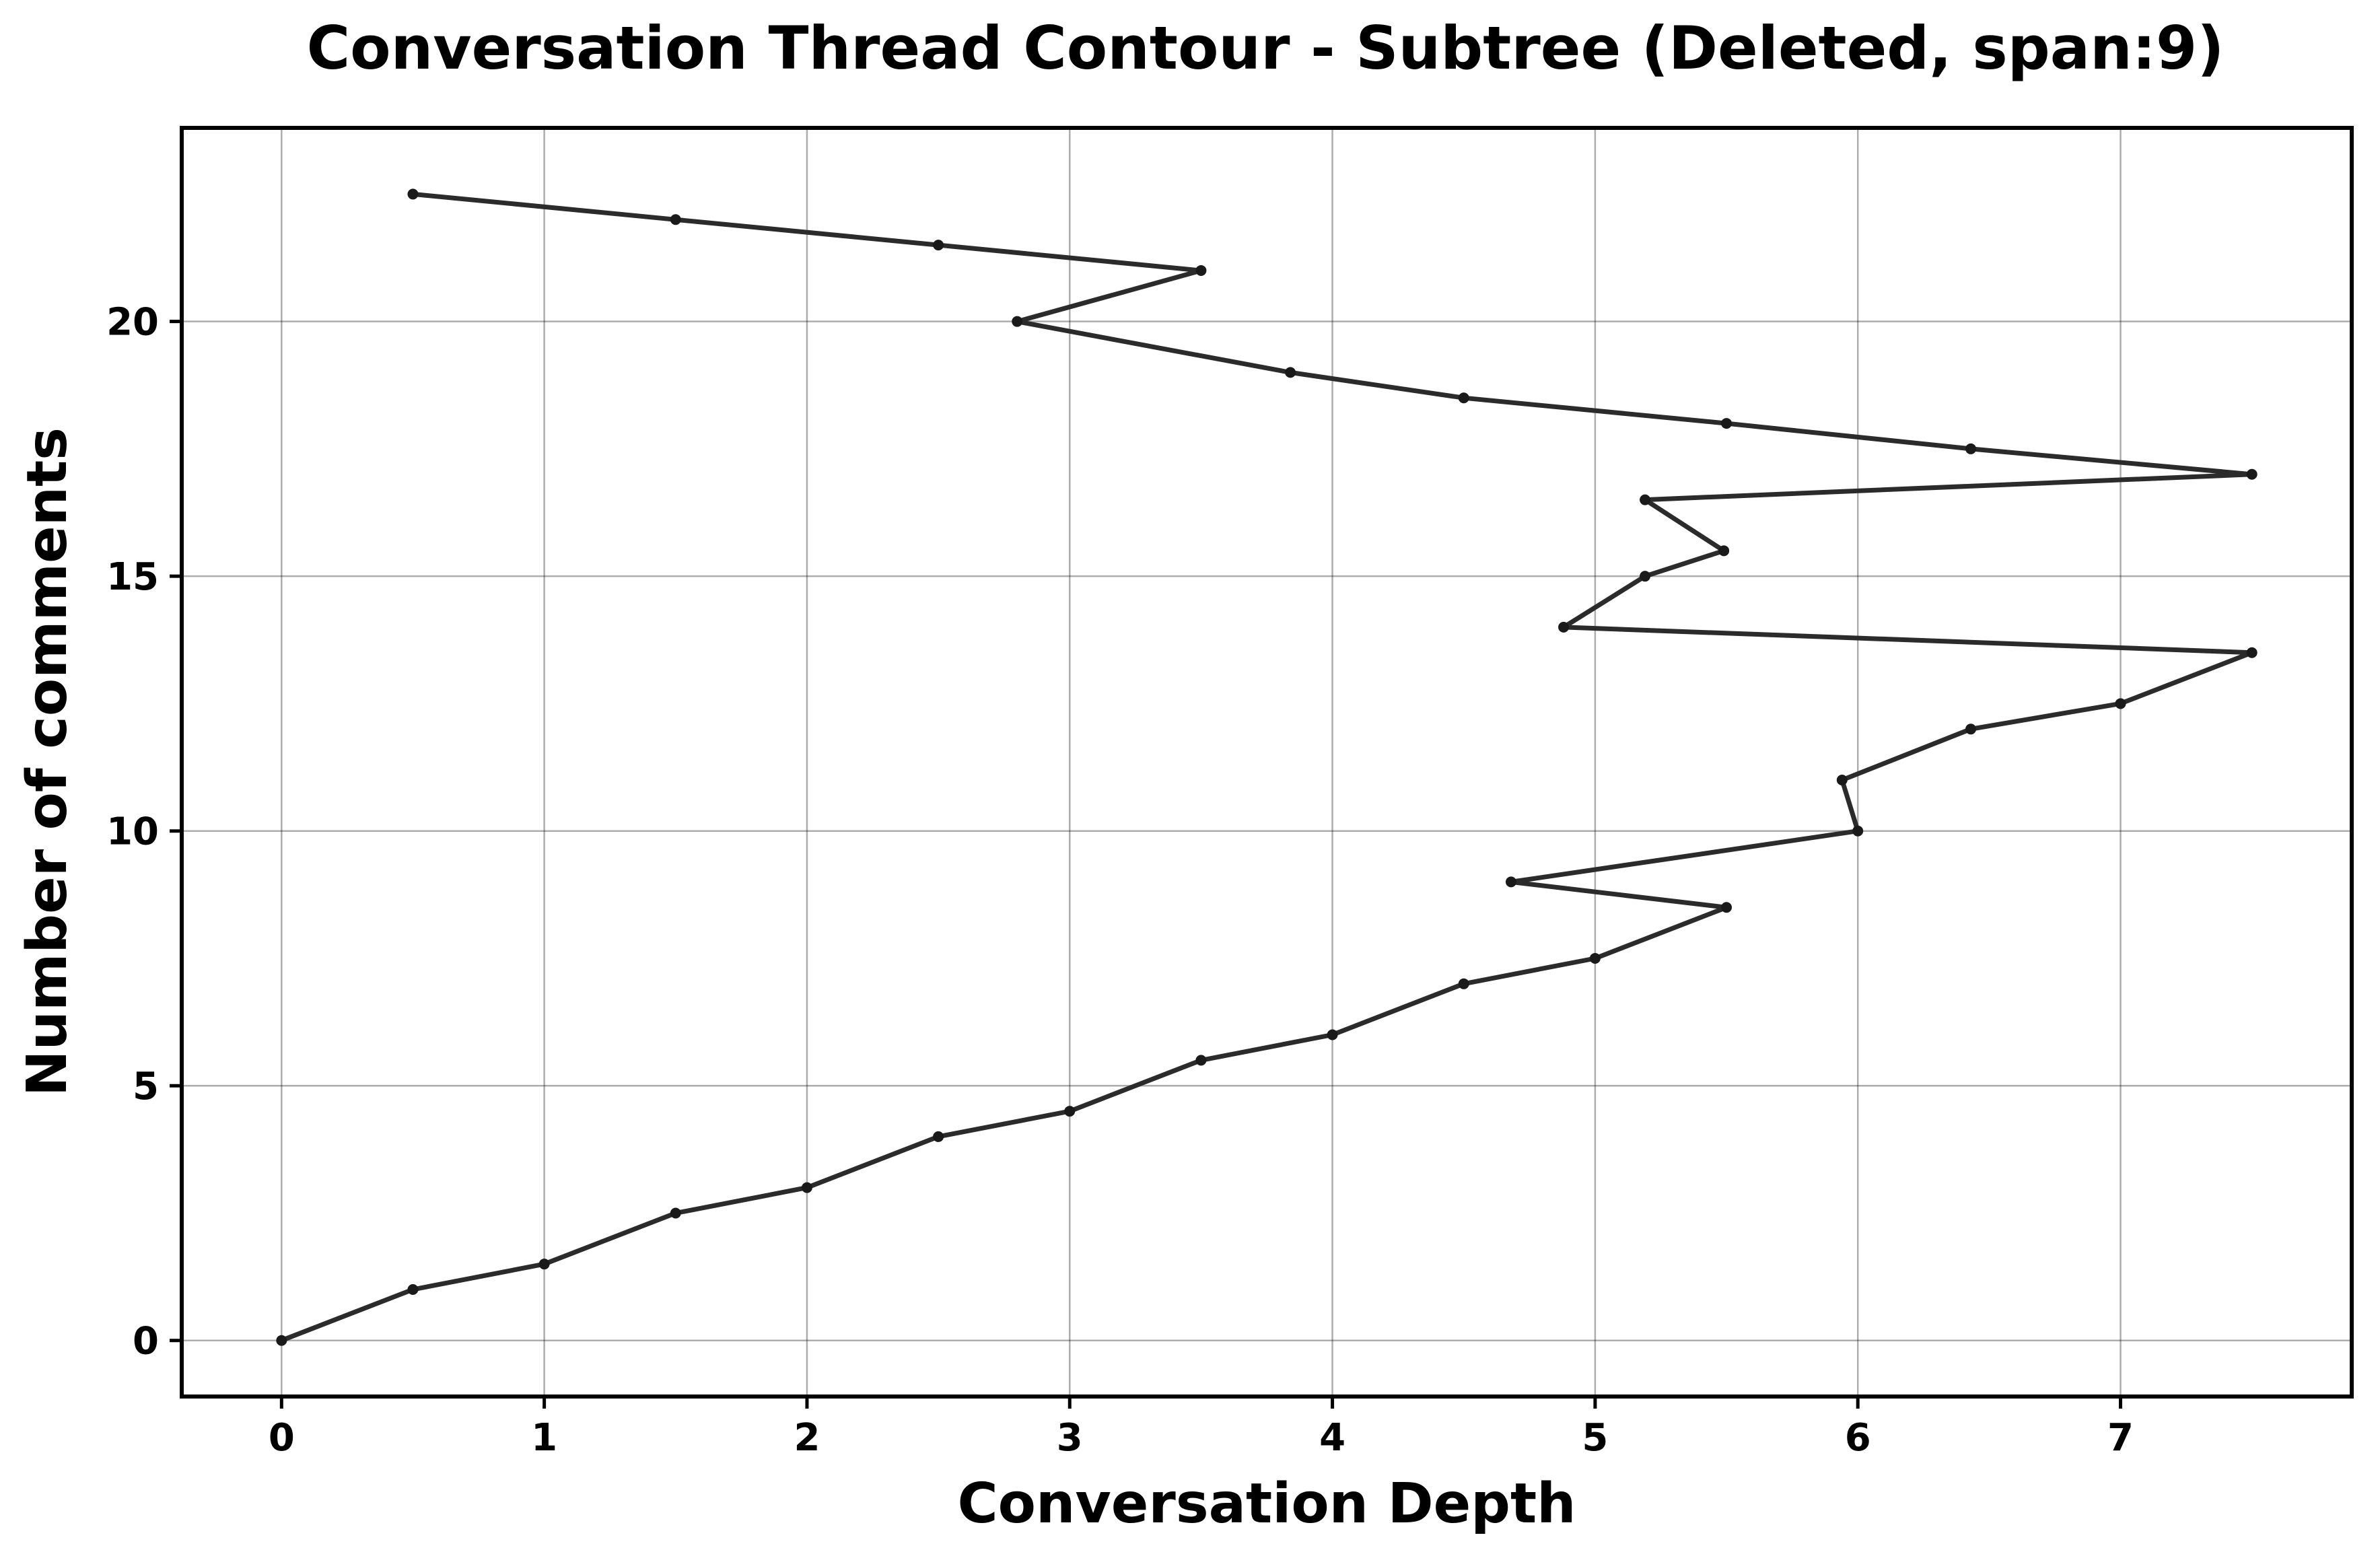 Image resolution: width=2380 pixels, height=1554 pixels. Describe the element at coordinates (146, 1342) in the screenshot. I see `y-tick-label: 0` at that location.